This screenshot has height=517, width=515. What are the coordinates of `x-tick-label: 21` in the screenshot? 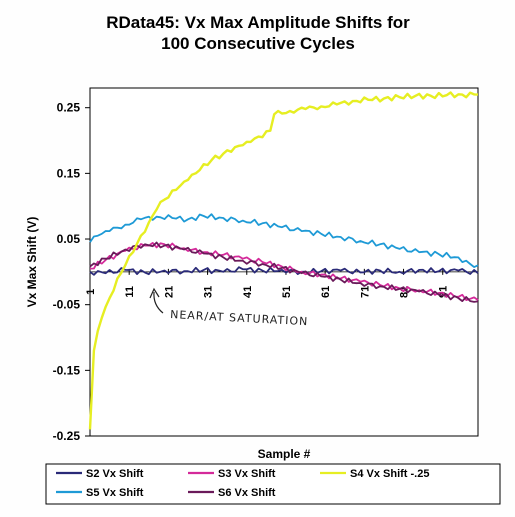 It's located at (169, 292).